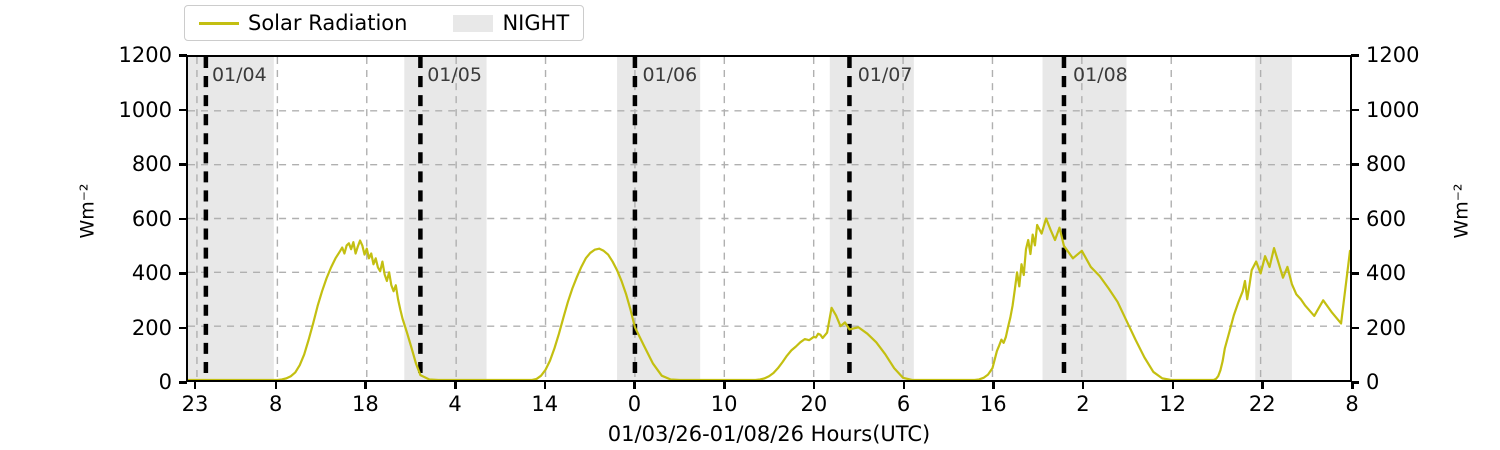  I want to click on x-axis-tick-label: 23, so click(195, 404).